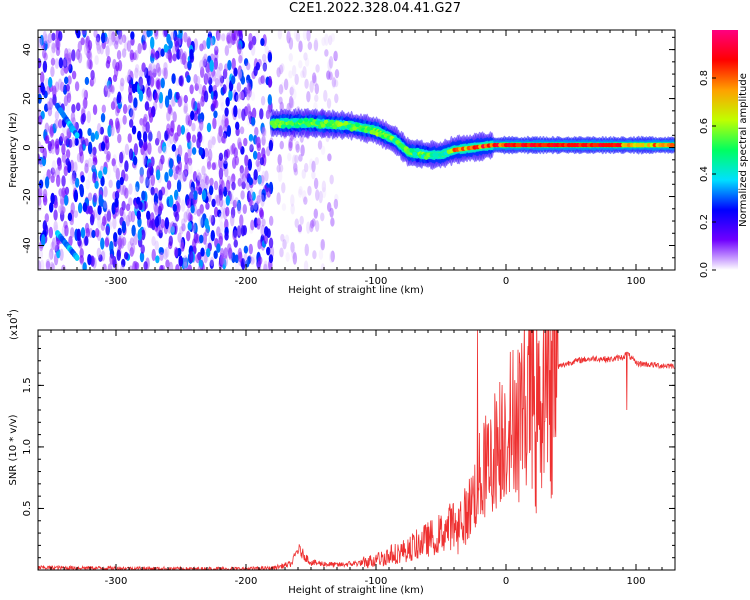  I want to click on y-tick-label: 40, so click(27, 49).